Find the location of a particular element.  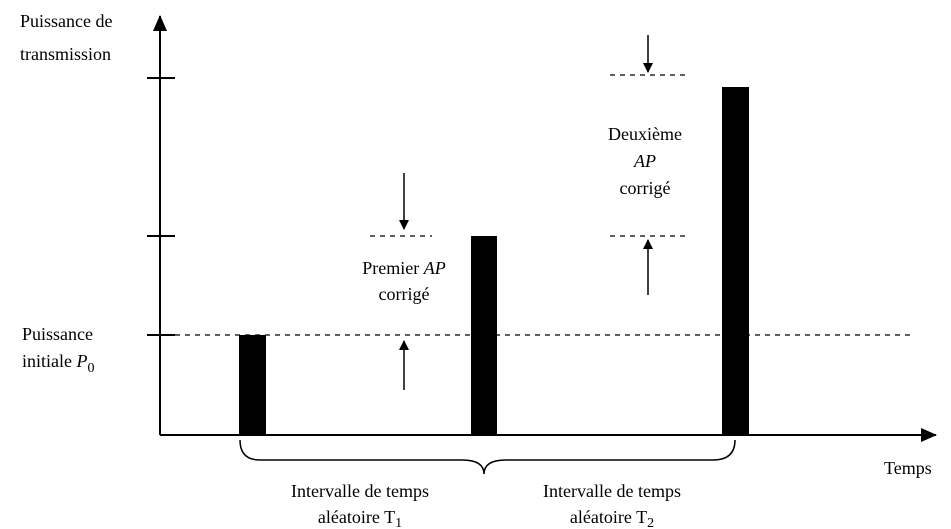

interval-label: aléatoire T1 is located at coordinates (360, 518).